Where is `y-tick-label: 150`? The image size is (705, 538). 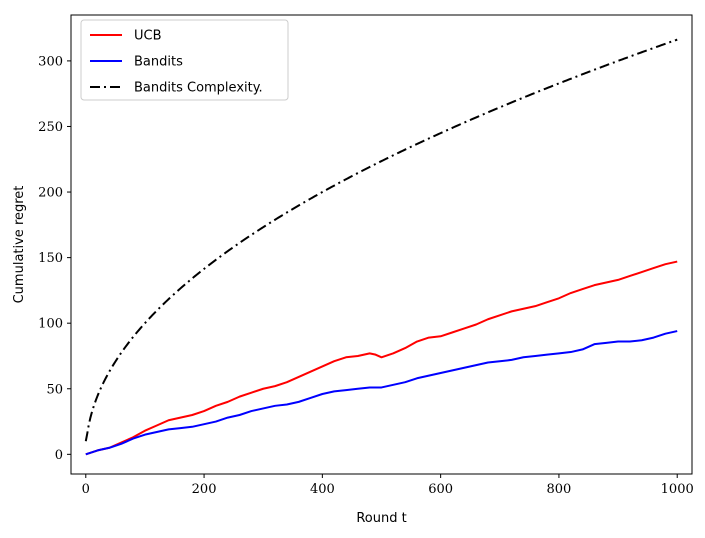
y-tick-label: 150 is located at coordinates (50, 258).